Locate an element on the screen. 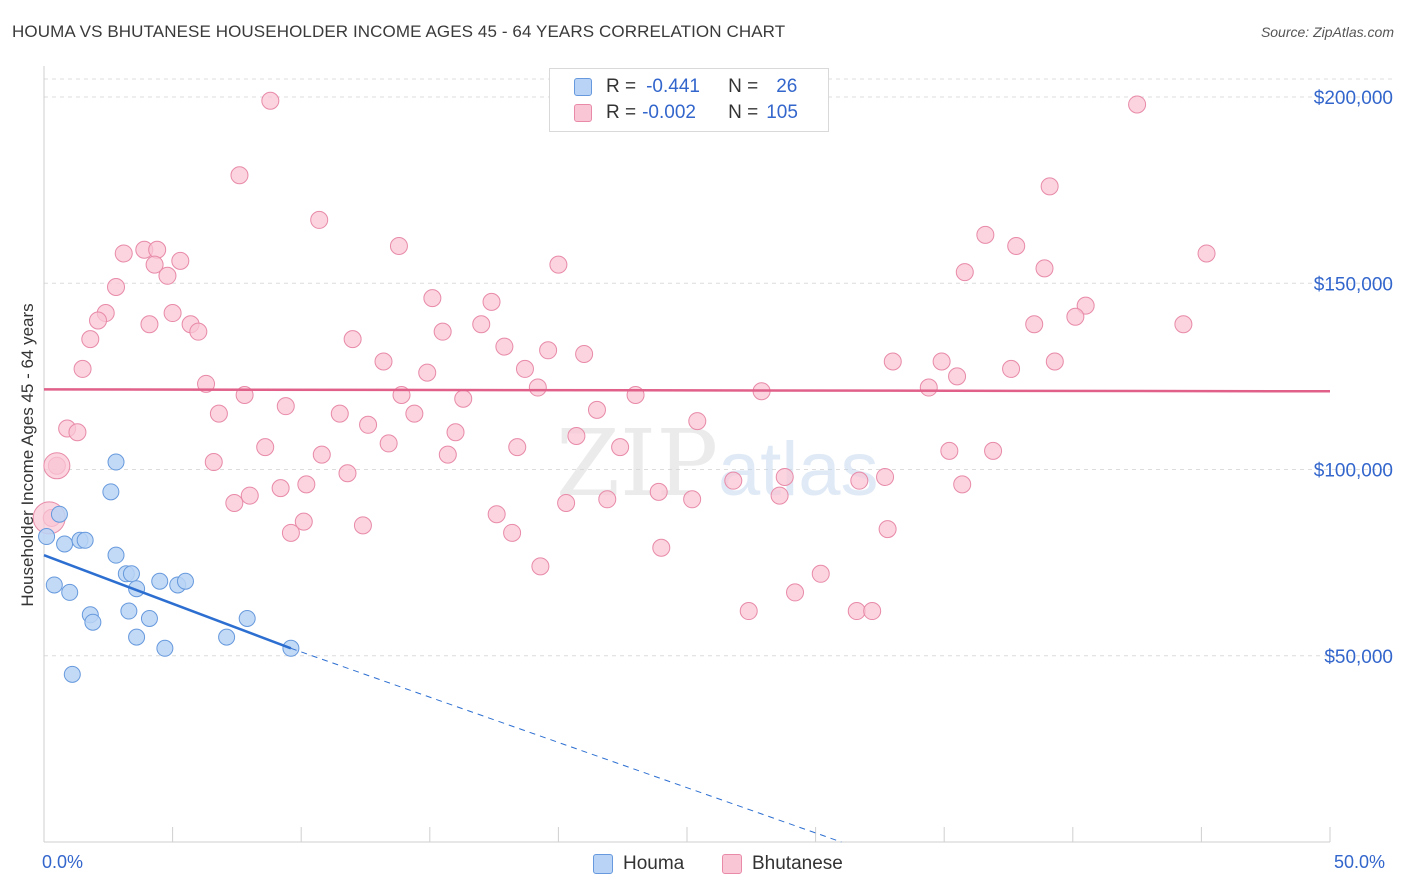  legend-row-bhutanese: R = -0.002 N = 105 is located at coordinates (686, 113).